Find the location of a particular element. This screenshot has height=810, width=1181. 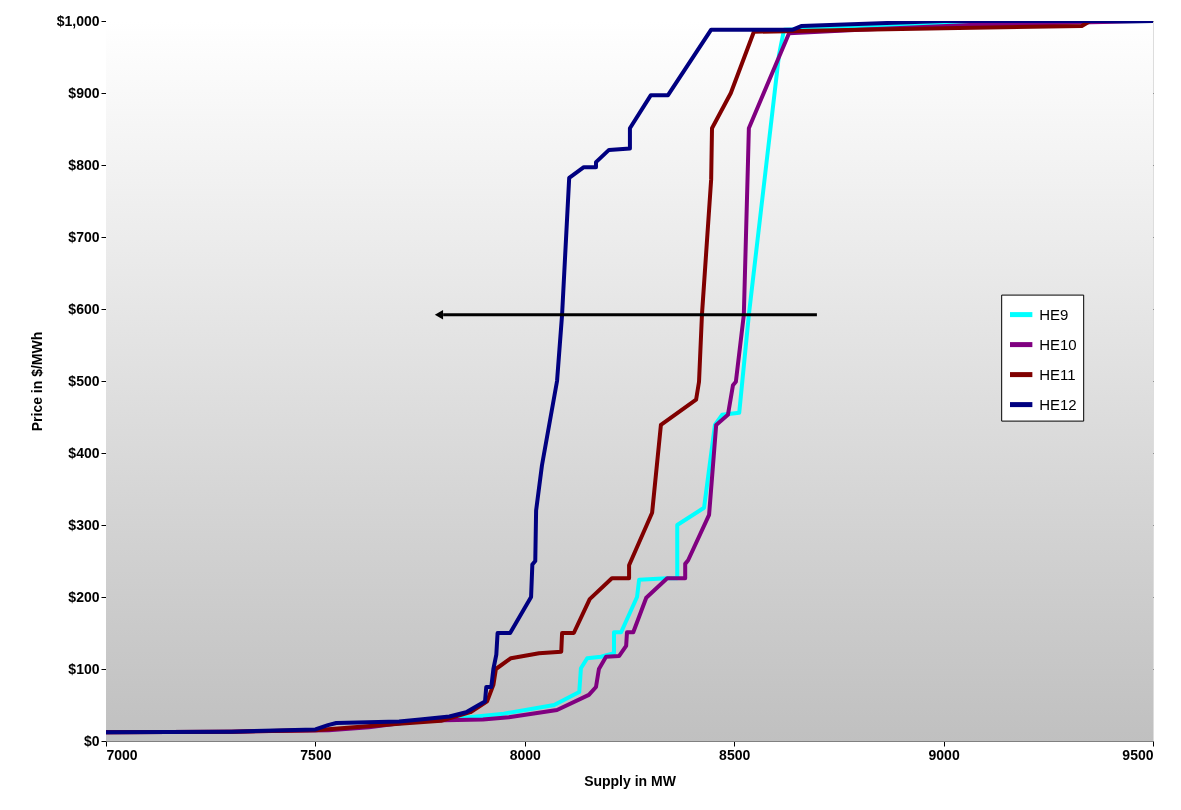

x-tick-label: 9500 is located at coordinates (1138, 754).